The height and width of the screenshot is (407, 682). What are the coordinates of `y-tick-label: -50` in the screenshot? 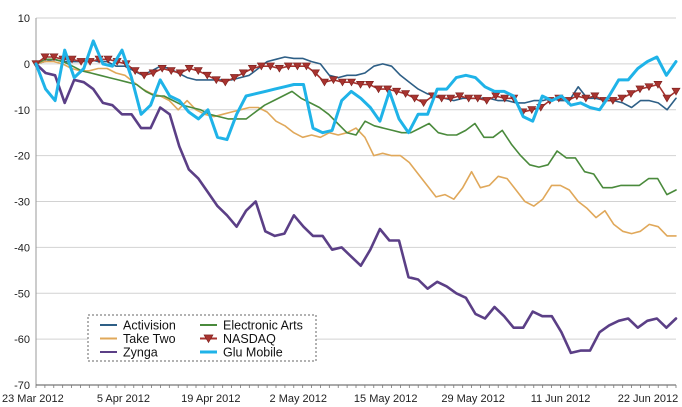 It's located at (22, 294).